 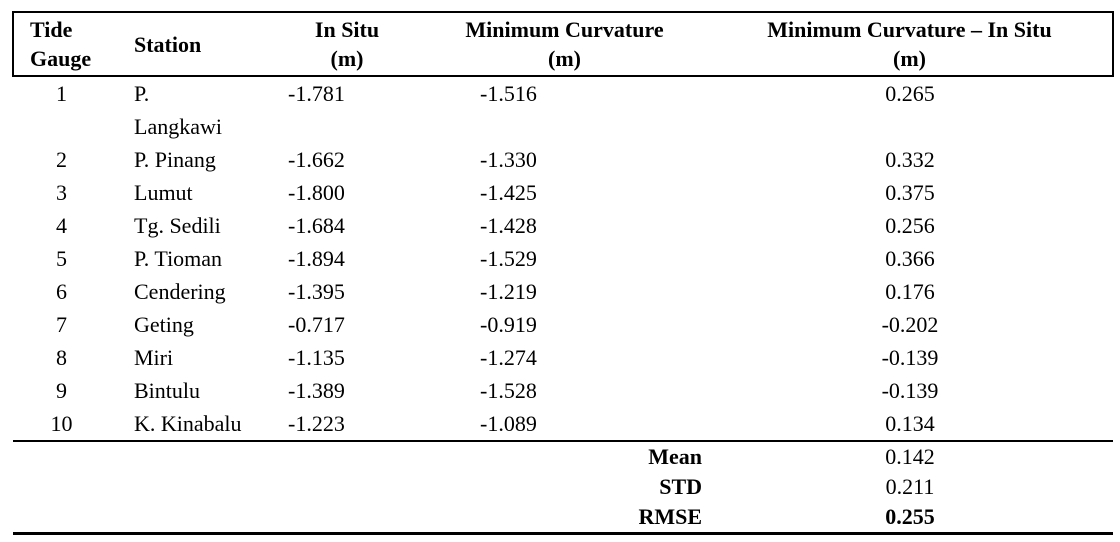 I want to click on table-row: 2 P. Pinang -1.662 -1.330 0.332, so click(x=563, y=159).